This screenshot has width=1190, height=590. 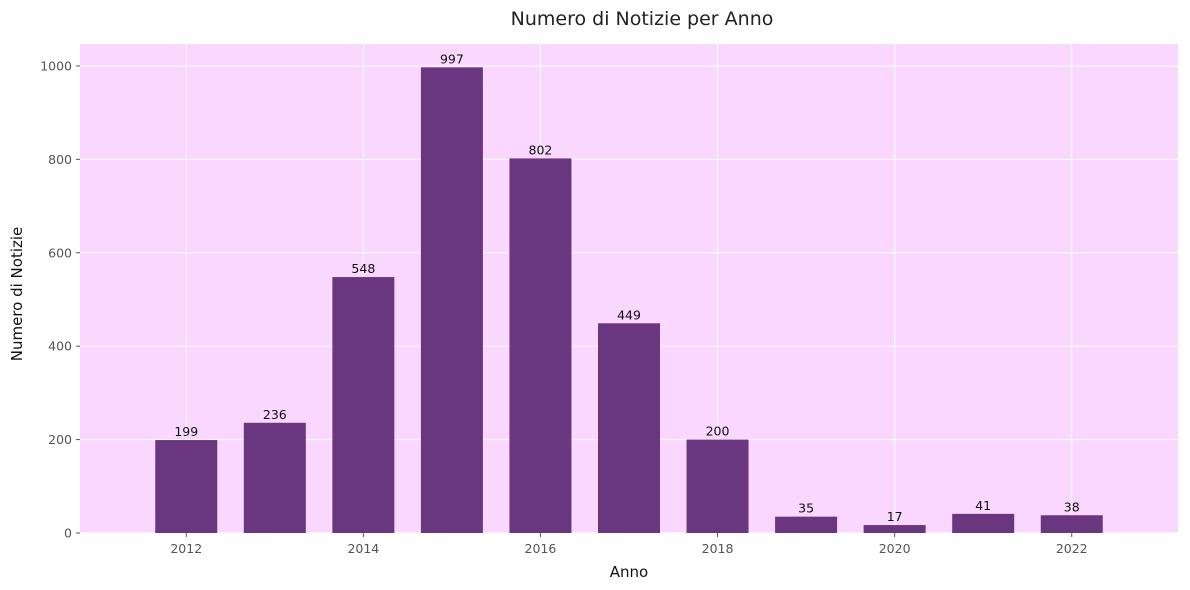 What do you see at coordinates (894, 529) in the screenshot?
I see `bar-2020` at bounding box center [894, 529].